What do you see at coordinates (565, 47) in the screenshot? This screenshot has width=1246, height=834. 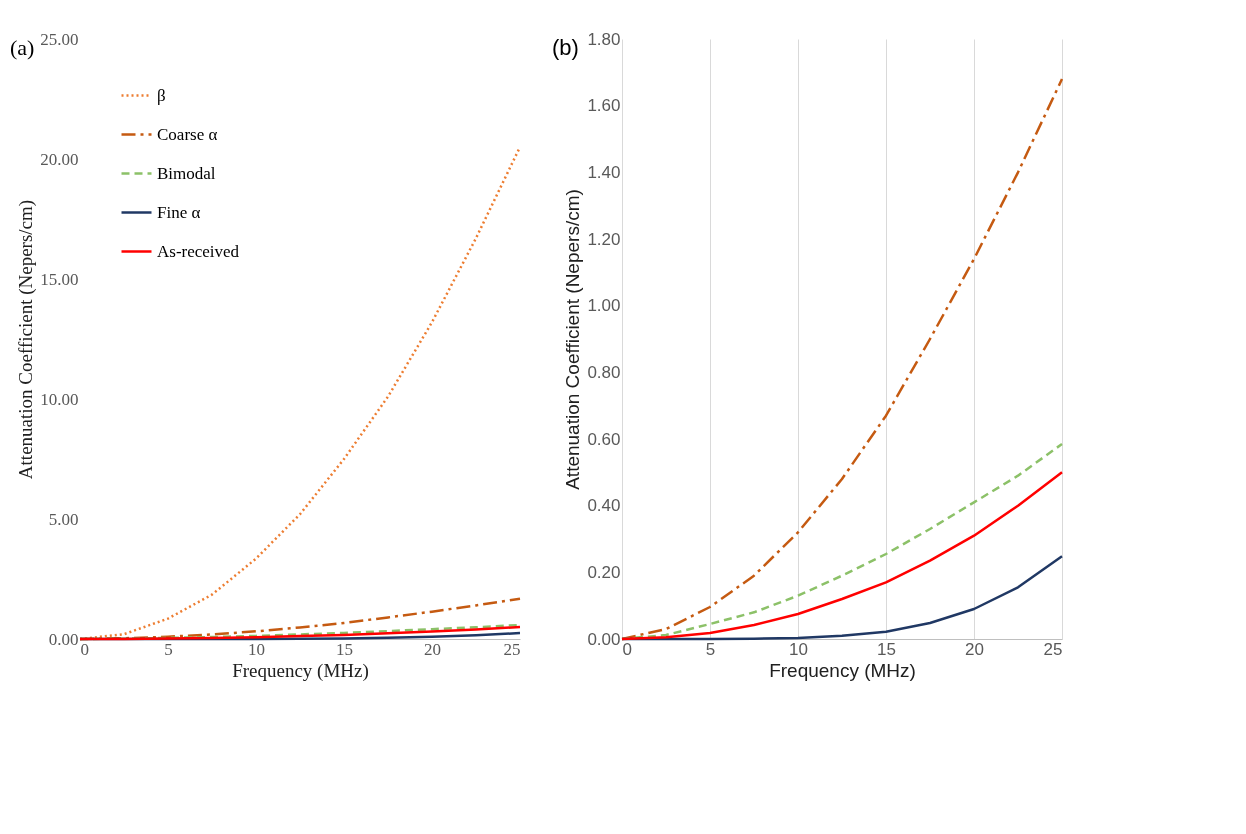 I see `chart-title: (b)` at bounding box center [565, 47].